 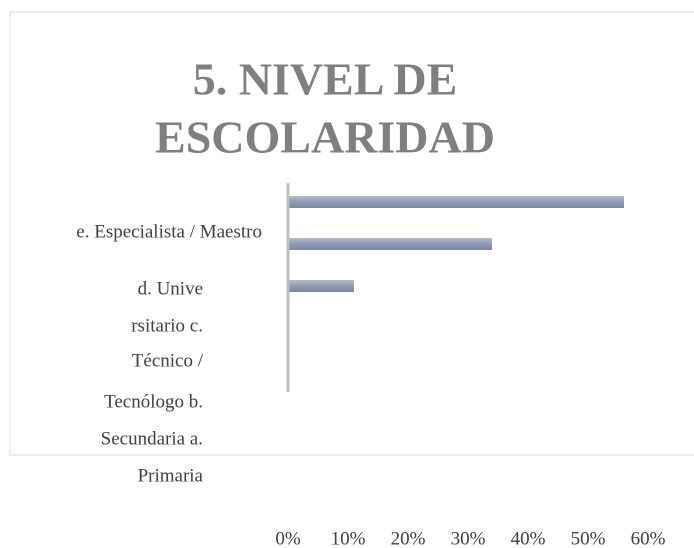 I want to click on x-tick-label: 60%, so click(x=648, y=538).